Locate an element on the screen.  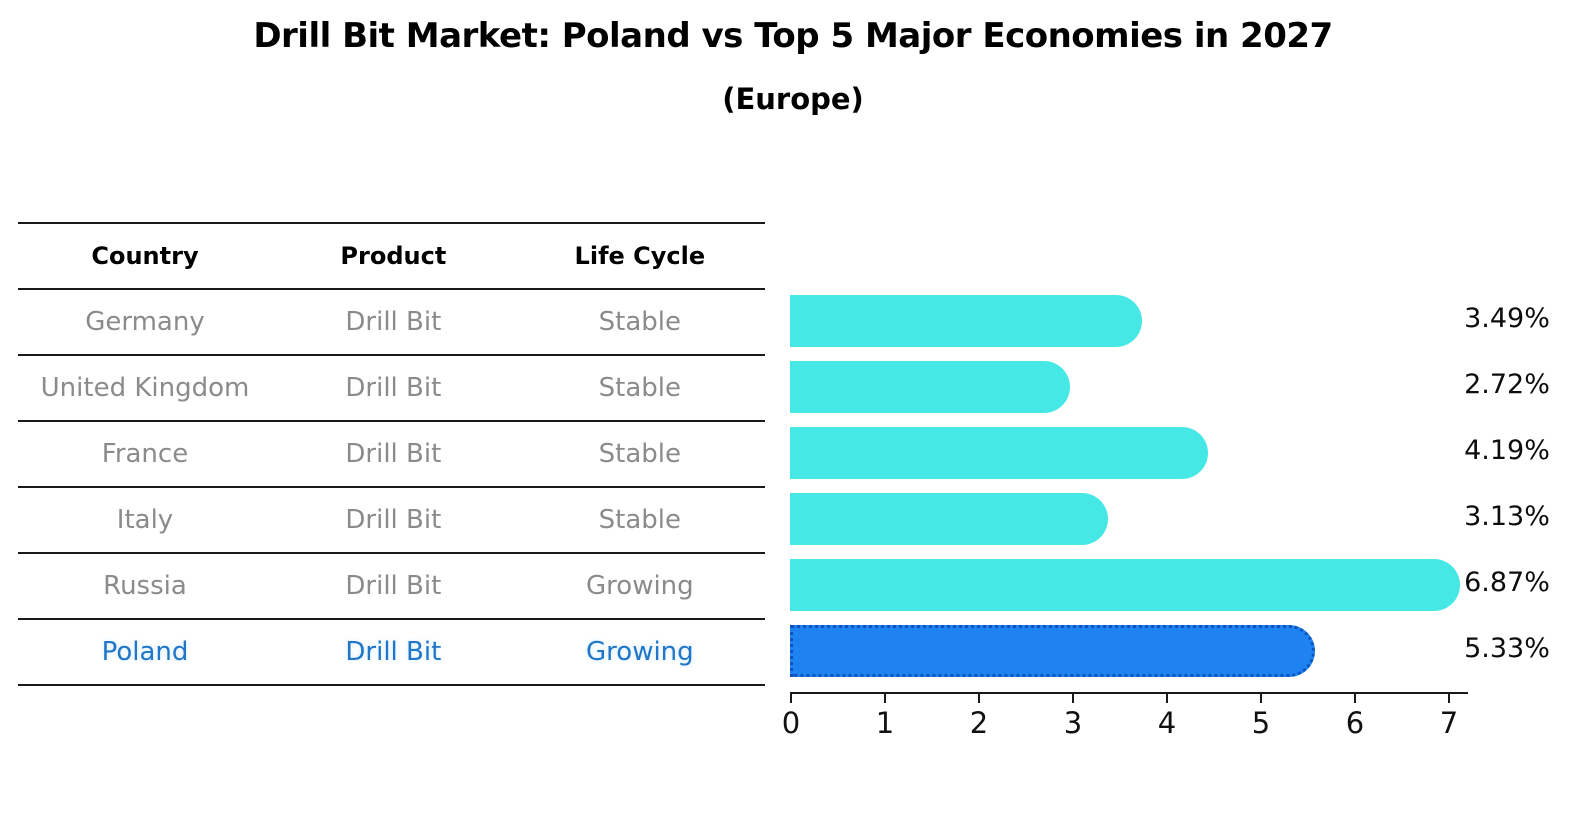
table-row: Russia Drill Bit Growing is located at coordinates (391, 587).